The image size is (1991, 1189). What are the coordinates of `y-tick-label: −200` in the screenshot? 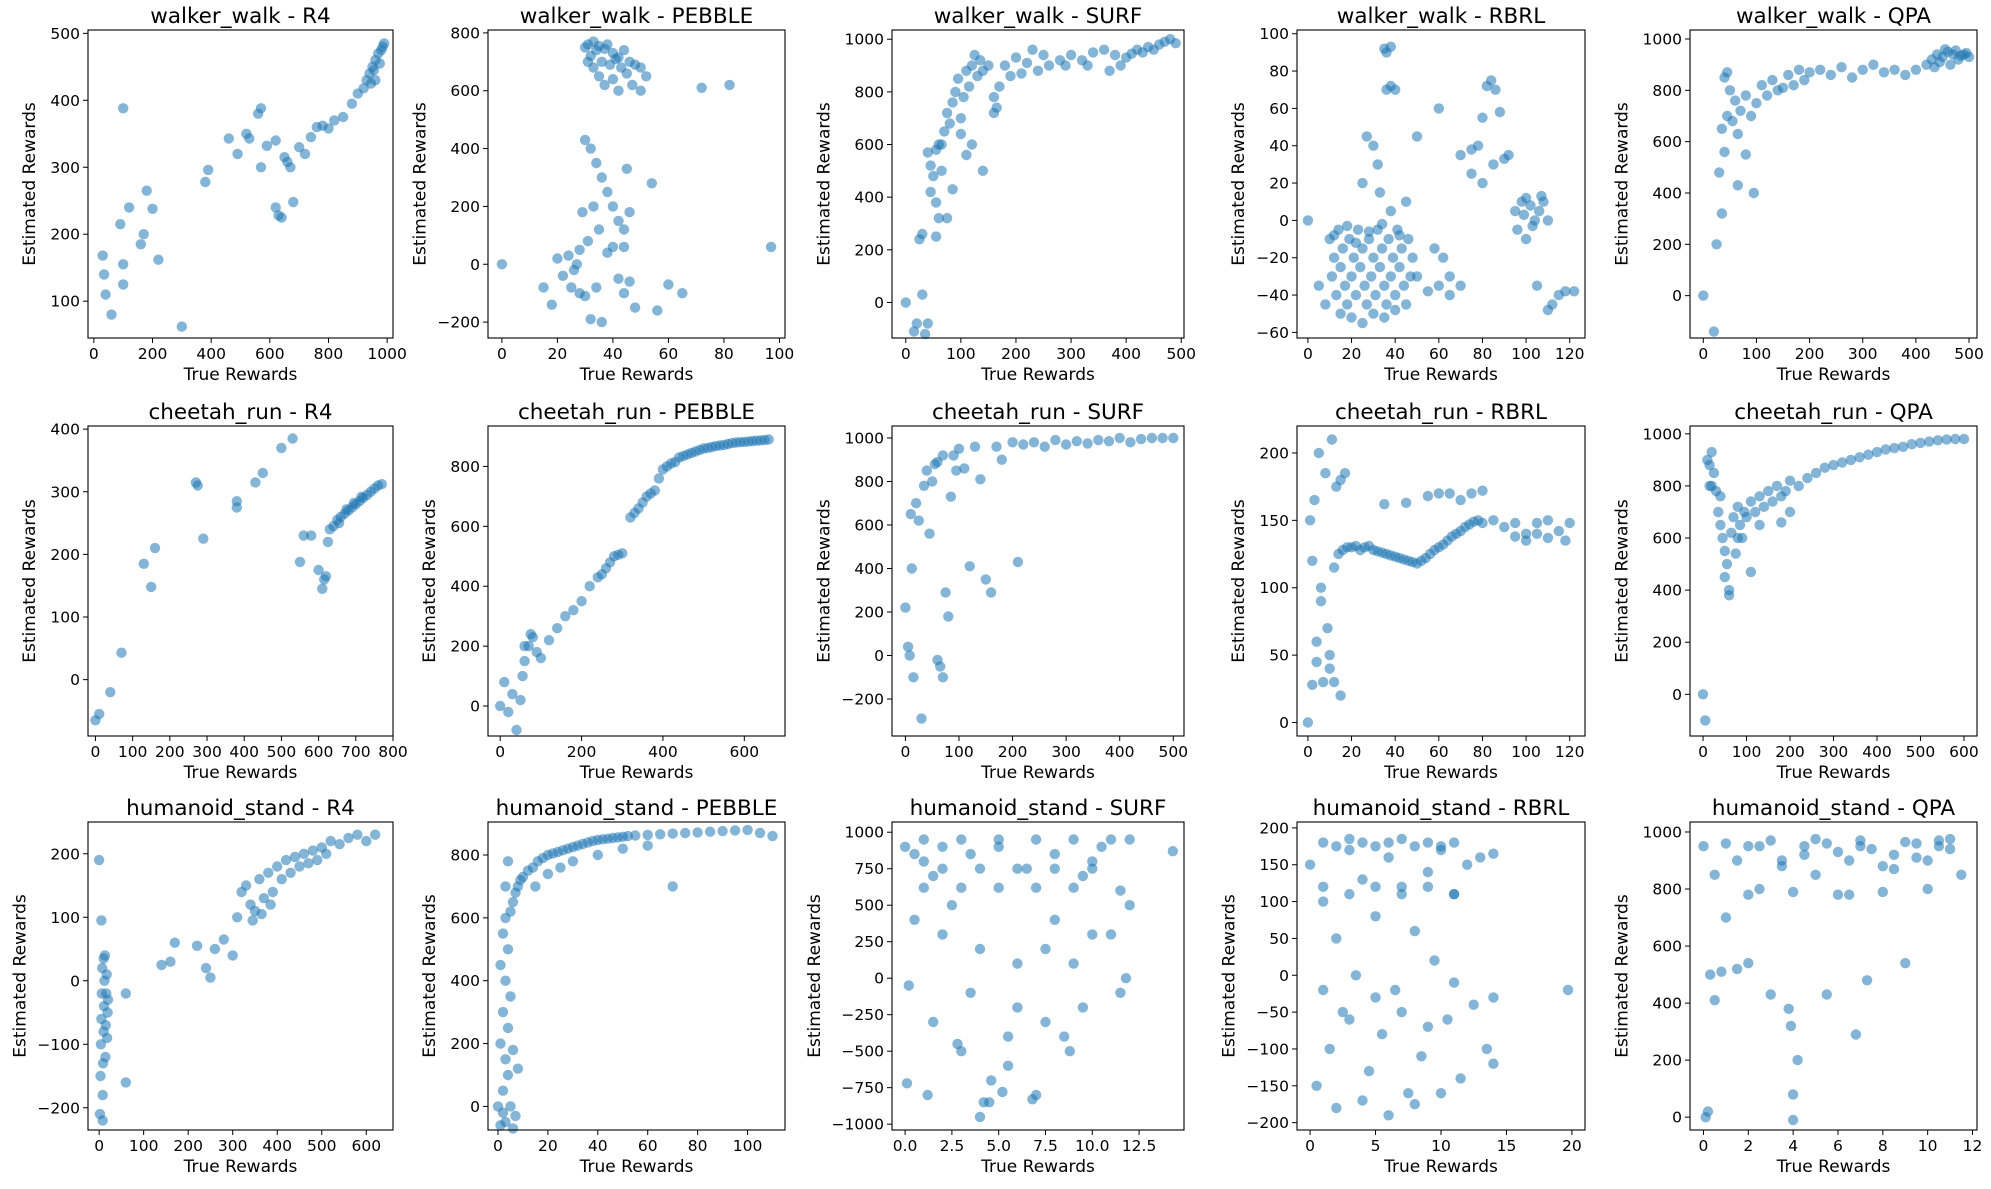 It's located at (458, 323).